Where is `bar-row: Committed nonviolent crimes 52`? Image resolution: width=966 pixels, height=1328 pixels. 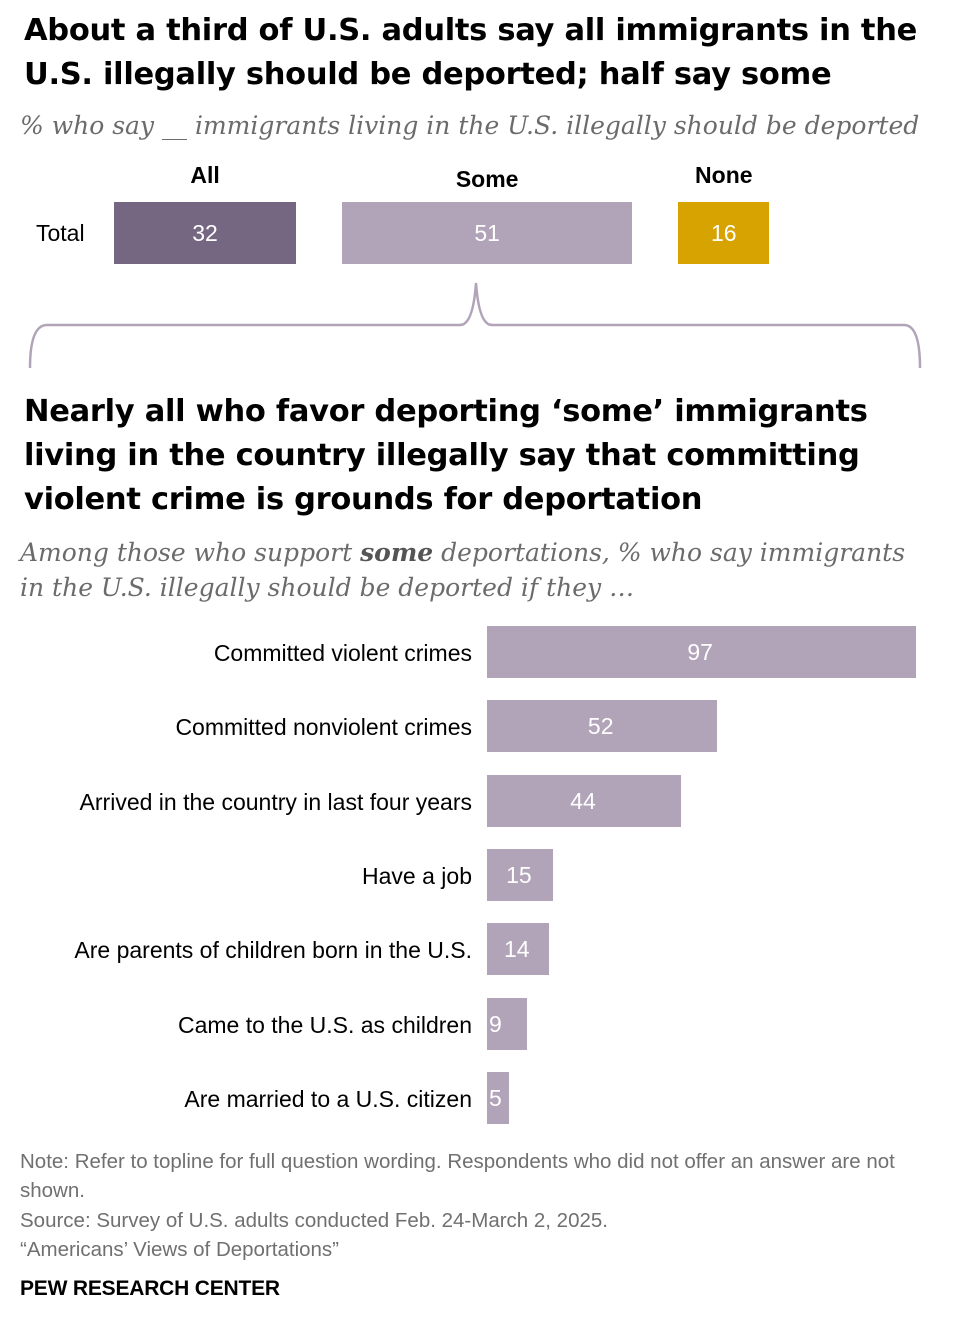
bar-row: Committed nonviolent crimes 52 is located at coordinates (483, 727).